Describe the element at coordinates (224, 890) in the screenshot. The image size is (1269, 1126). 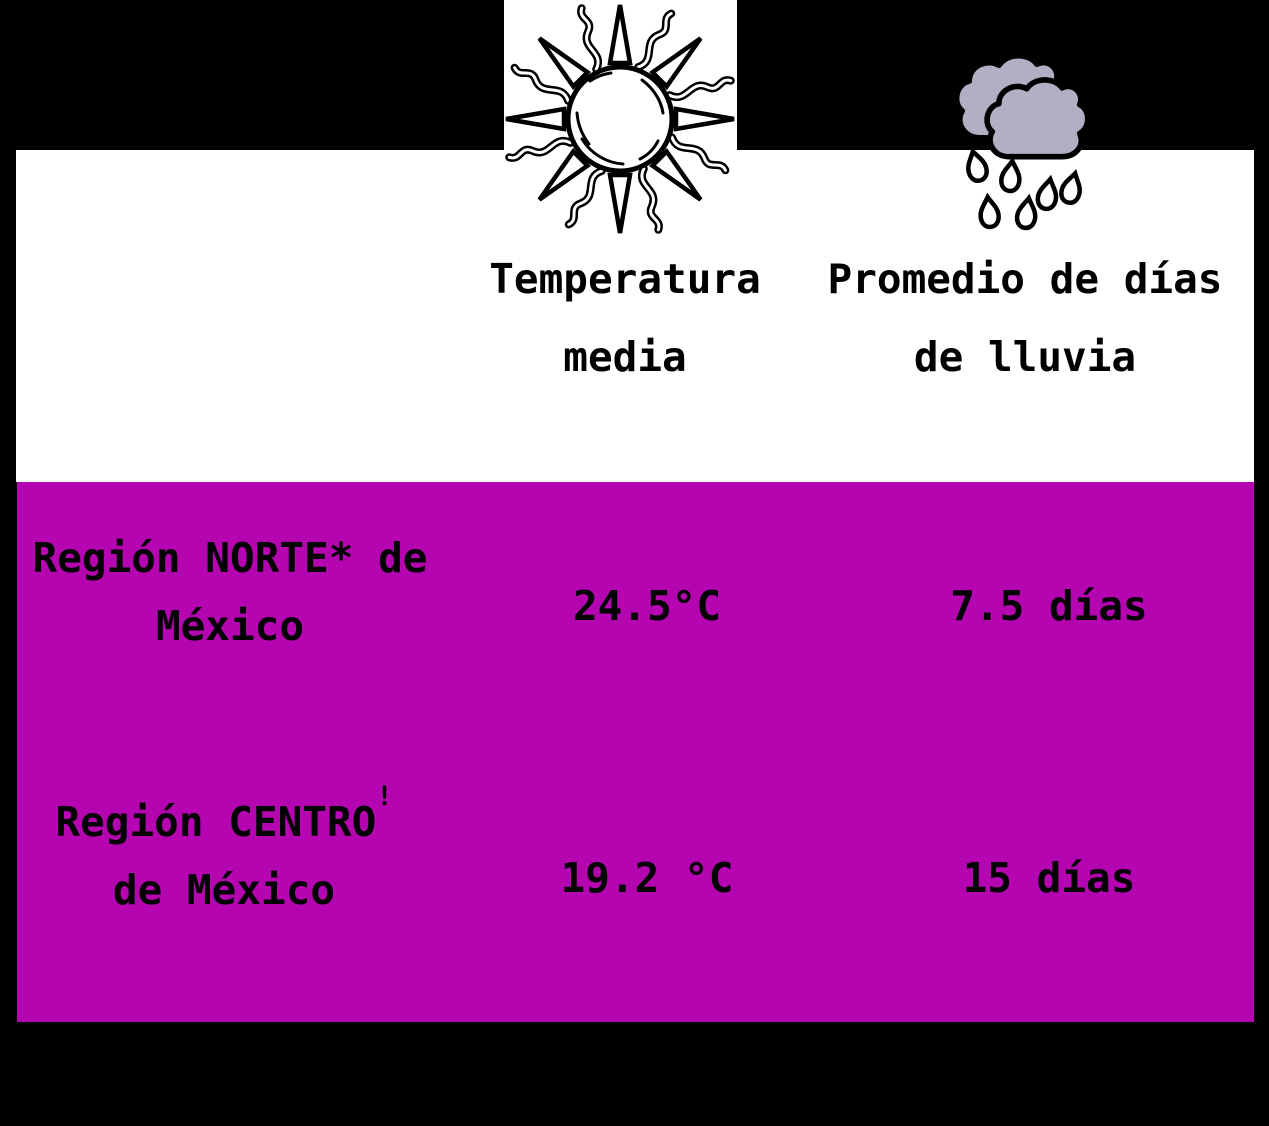
I see `row-label-region-centro-line2: de México` at that location.